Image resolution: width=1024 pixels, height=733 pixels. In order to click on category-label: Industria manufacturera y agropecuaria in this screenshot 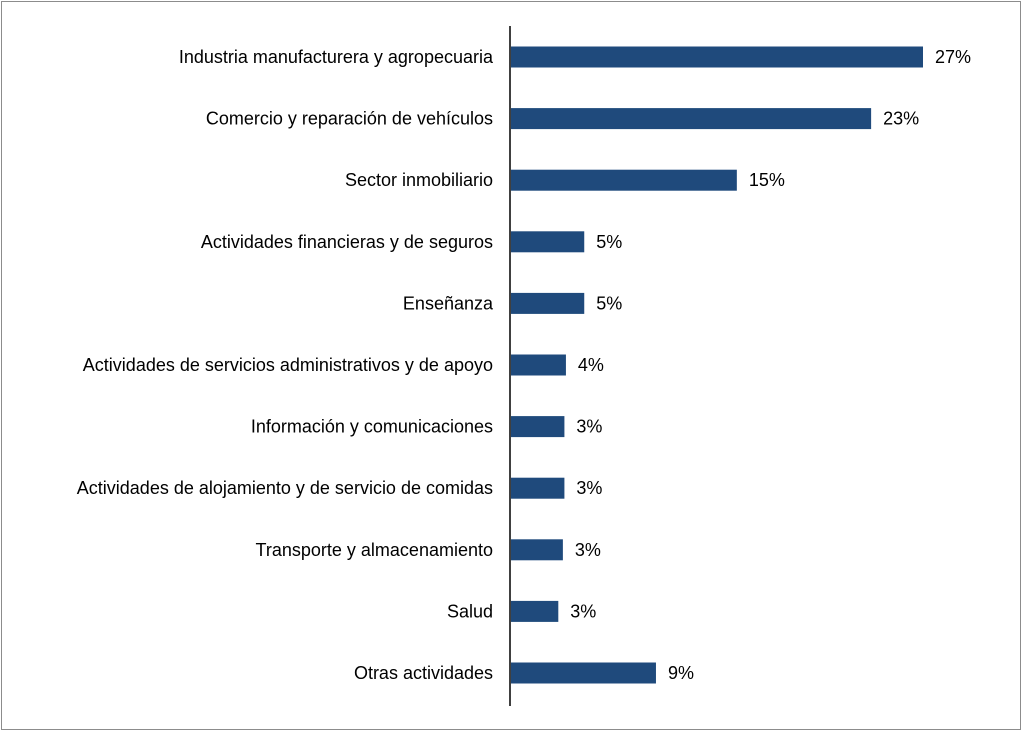, I will do `click(336, 57)`.